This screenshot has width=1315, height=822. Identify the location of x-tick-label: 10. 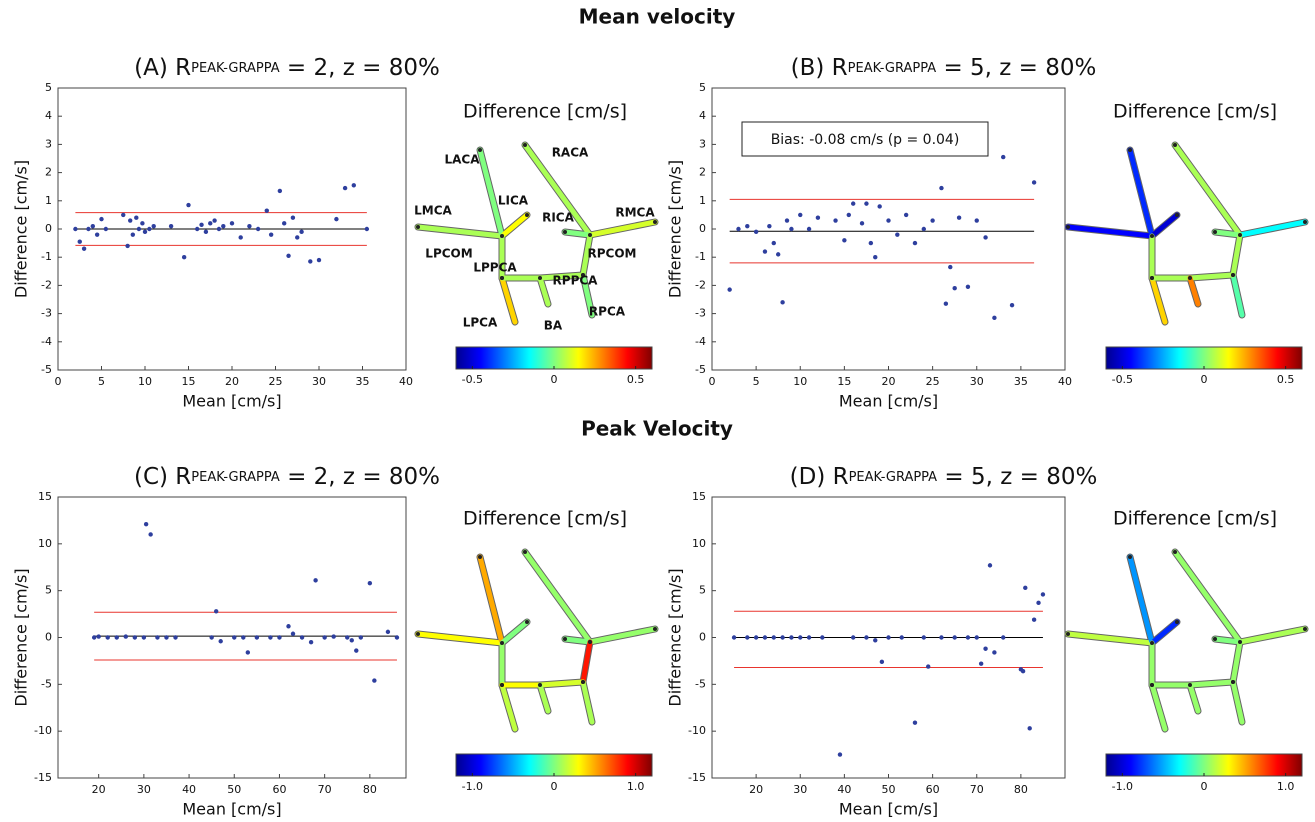
(145, 381).